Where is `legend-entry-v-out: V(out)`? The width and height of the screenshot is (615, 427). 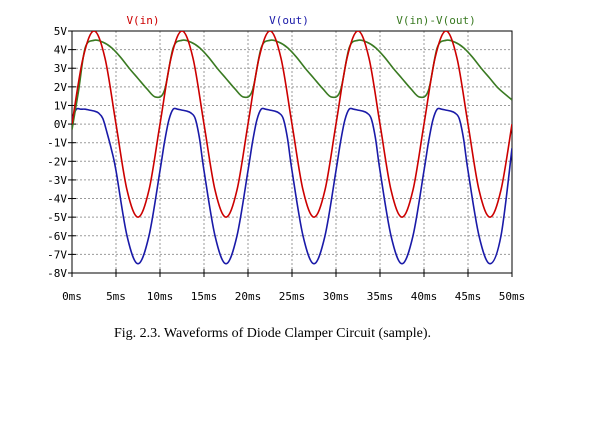
legend-entry-v-out: V(out) is located at coordinates (289, 20).